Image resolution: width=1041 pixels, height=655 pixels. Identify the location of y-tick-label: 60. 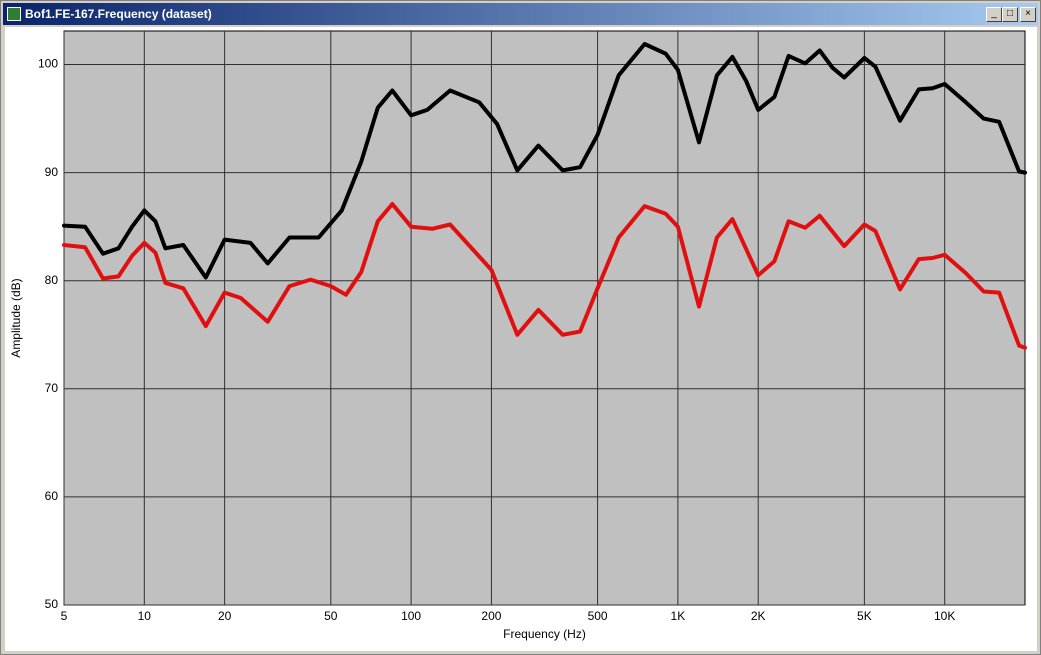
(52, 496).